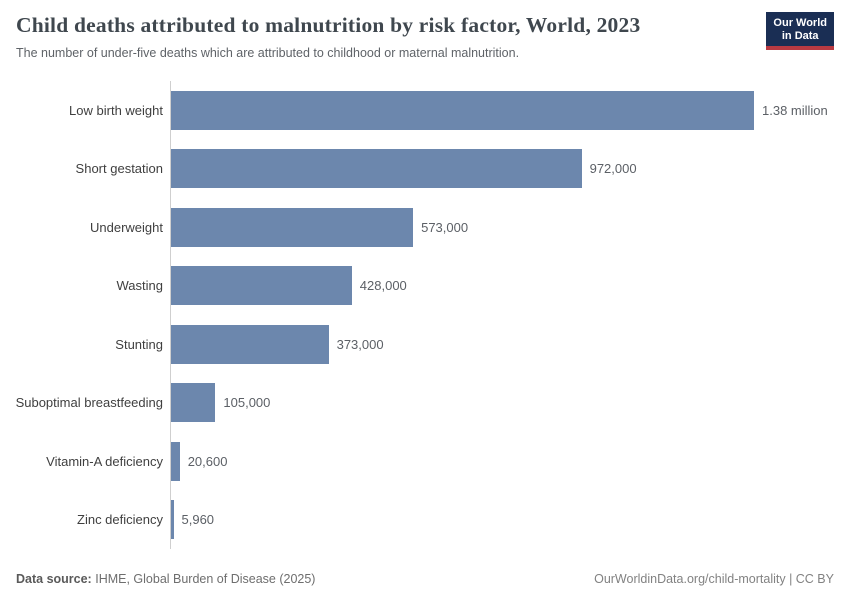 Image resolution: width=850 pixels, height=600 pixels. What do you see at coordinates (207, 461) in the screenshot?
I see `value-label: 20,600` at bounding box center [207, 461].